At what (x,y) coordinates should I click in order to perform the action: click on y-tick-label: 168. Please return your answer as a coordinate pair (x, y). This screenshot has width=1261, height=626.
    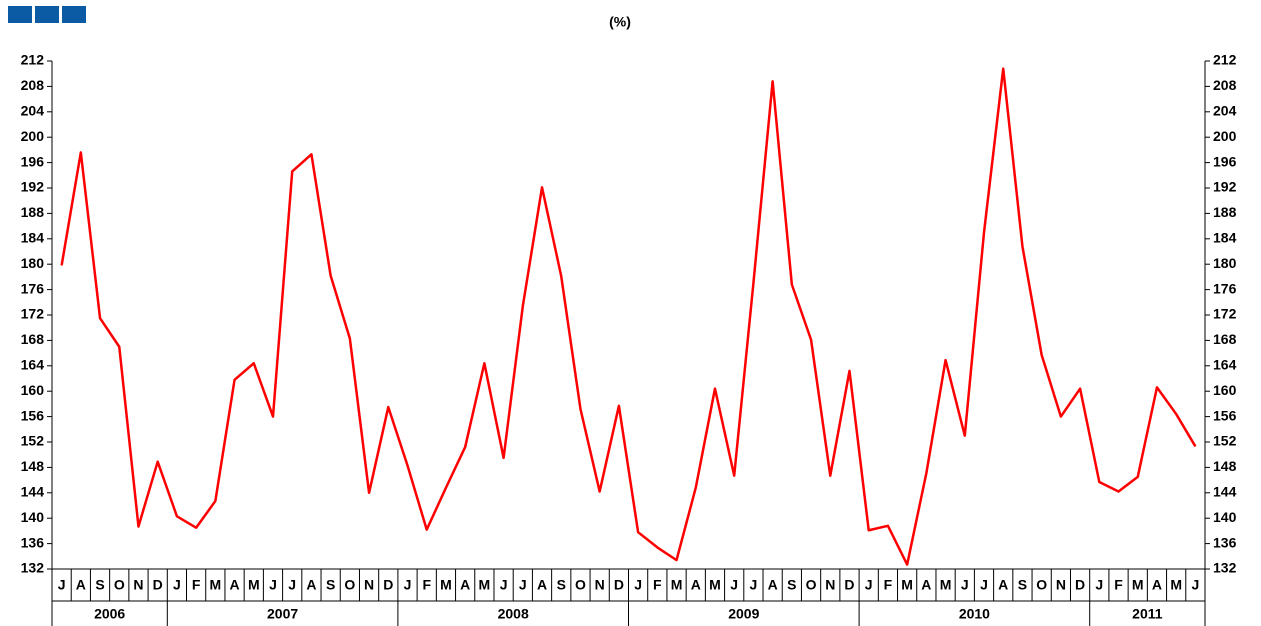
    Looking at the image, I should click on (33, 339).